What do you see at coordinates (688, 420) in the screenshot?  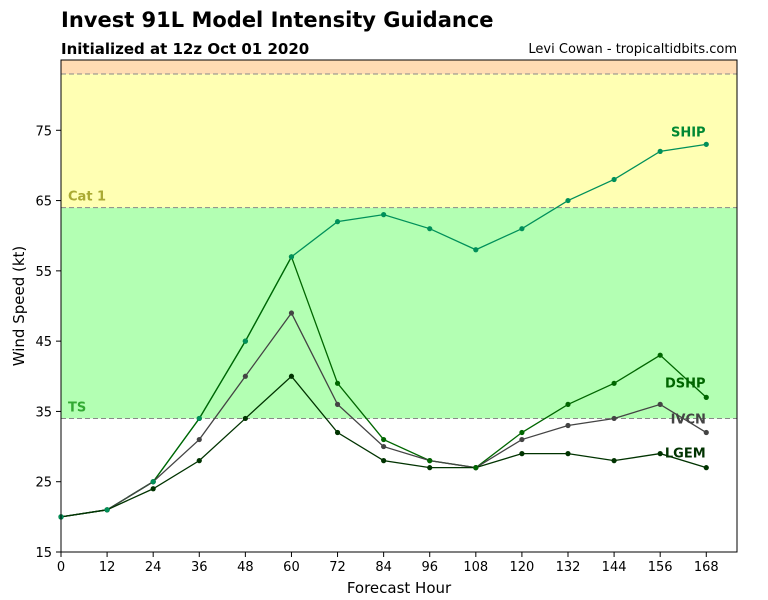 I see `series-label-ivcn: IVCN` at bounding box center [688, 420].